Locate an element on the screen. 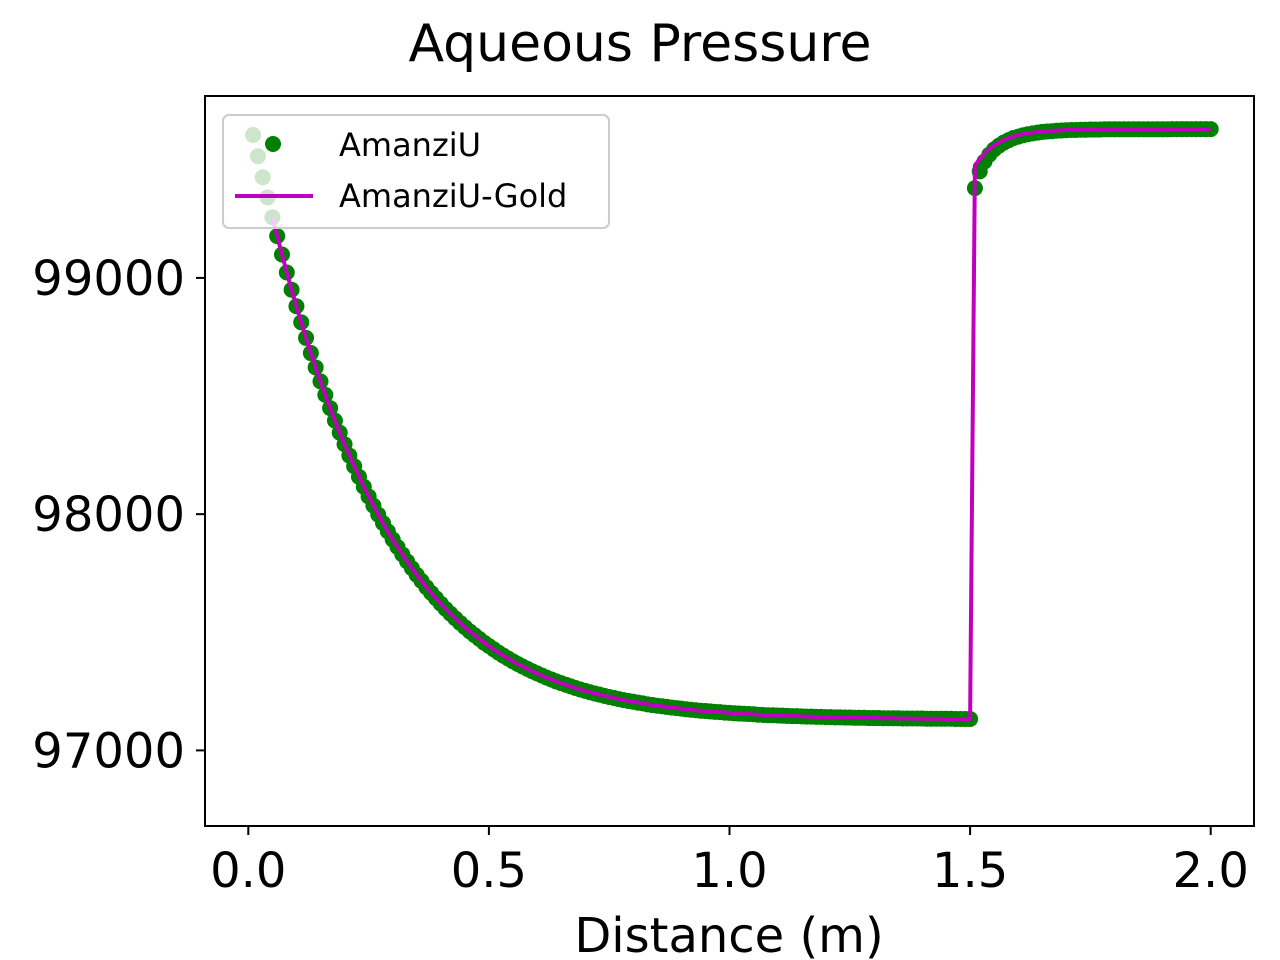  y-axis: 97000 98000 99000 is located at coordinates (118, 515).